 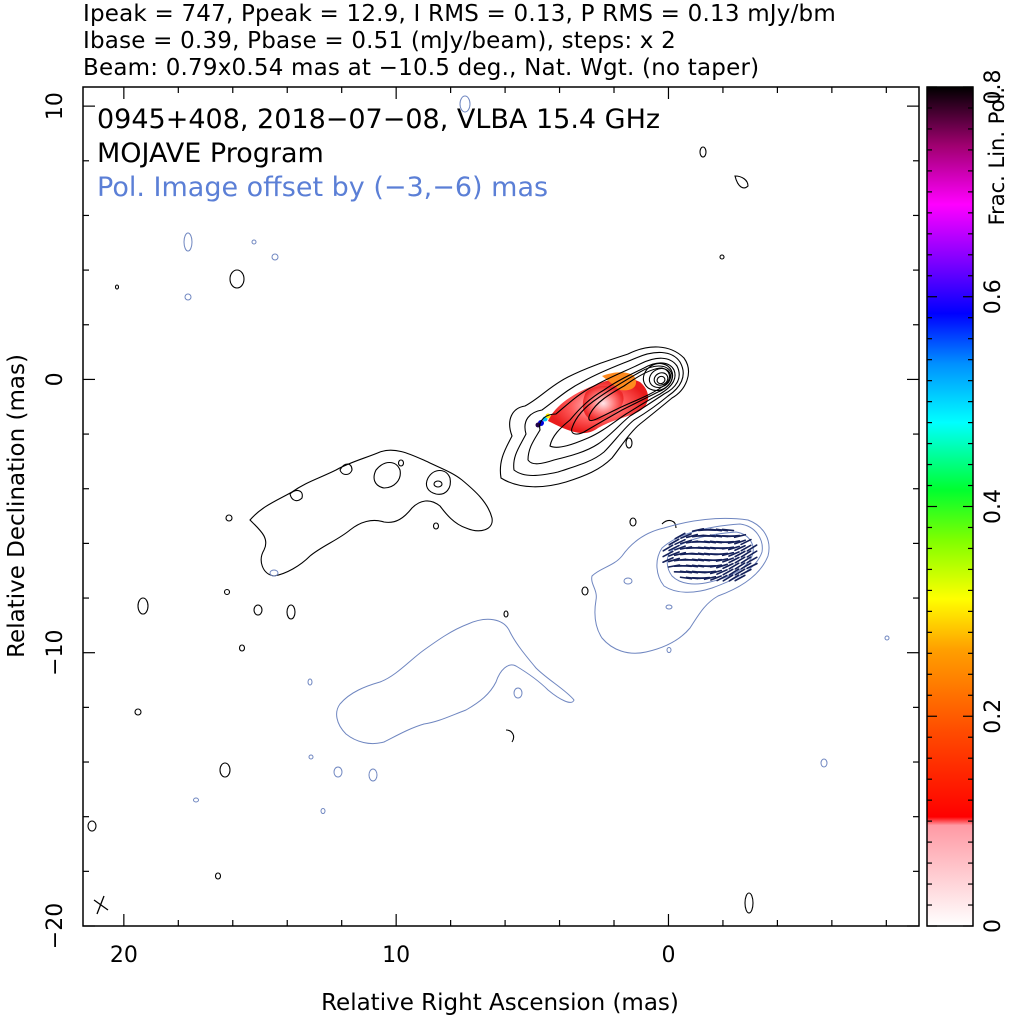 I want to click on pol-contour-outer, so click(x=680, y=585).